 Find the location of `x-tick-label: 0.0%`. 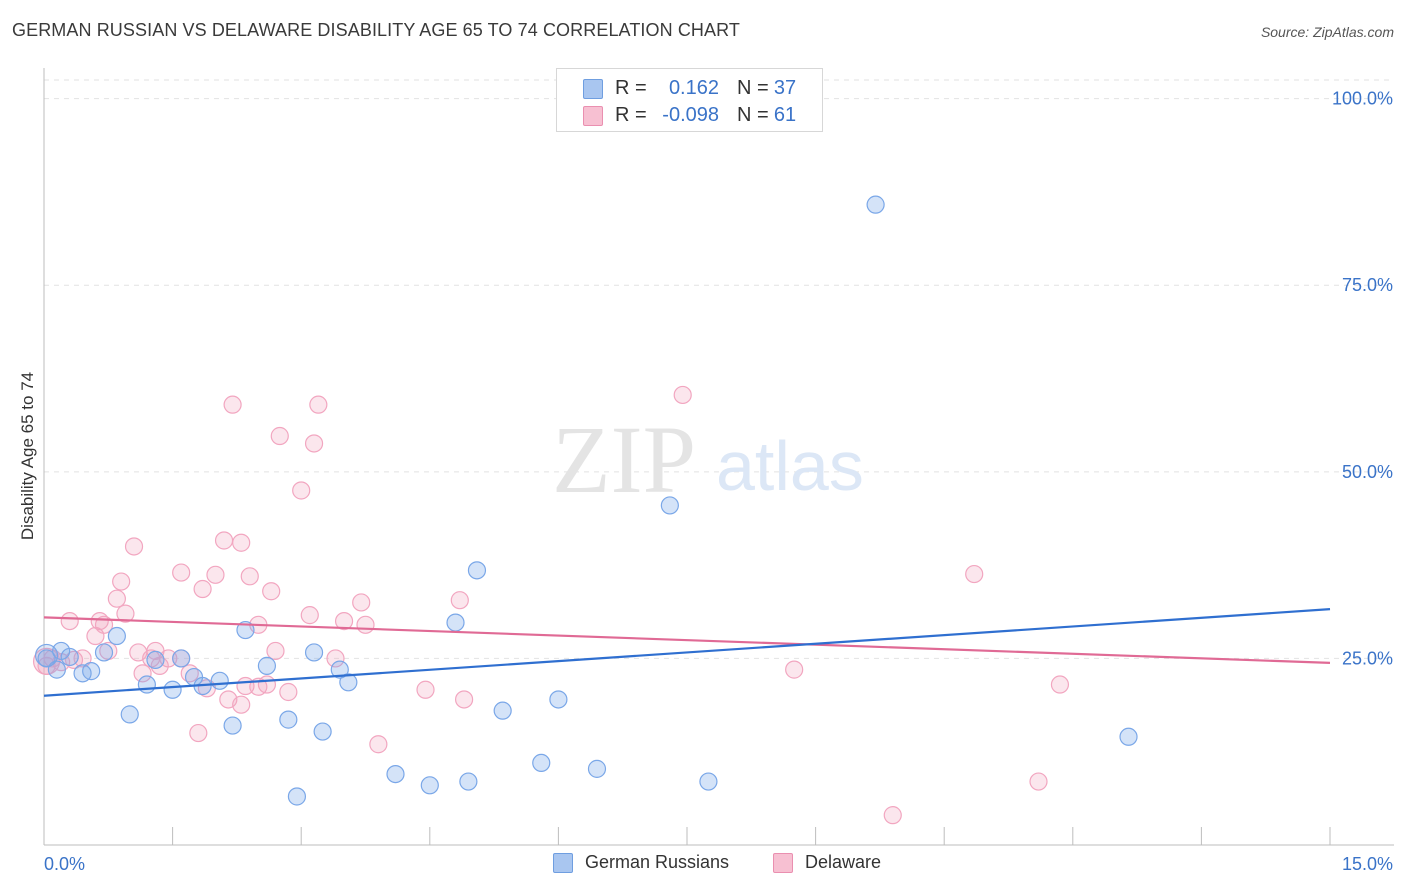

x-tick-label: 0.0% is located at coordinates (64, 864).